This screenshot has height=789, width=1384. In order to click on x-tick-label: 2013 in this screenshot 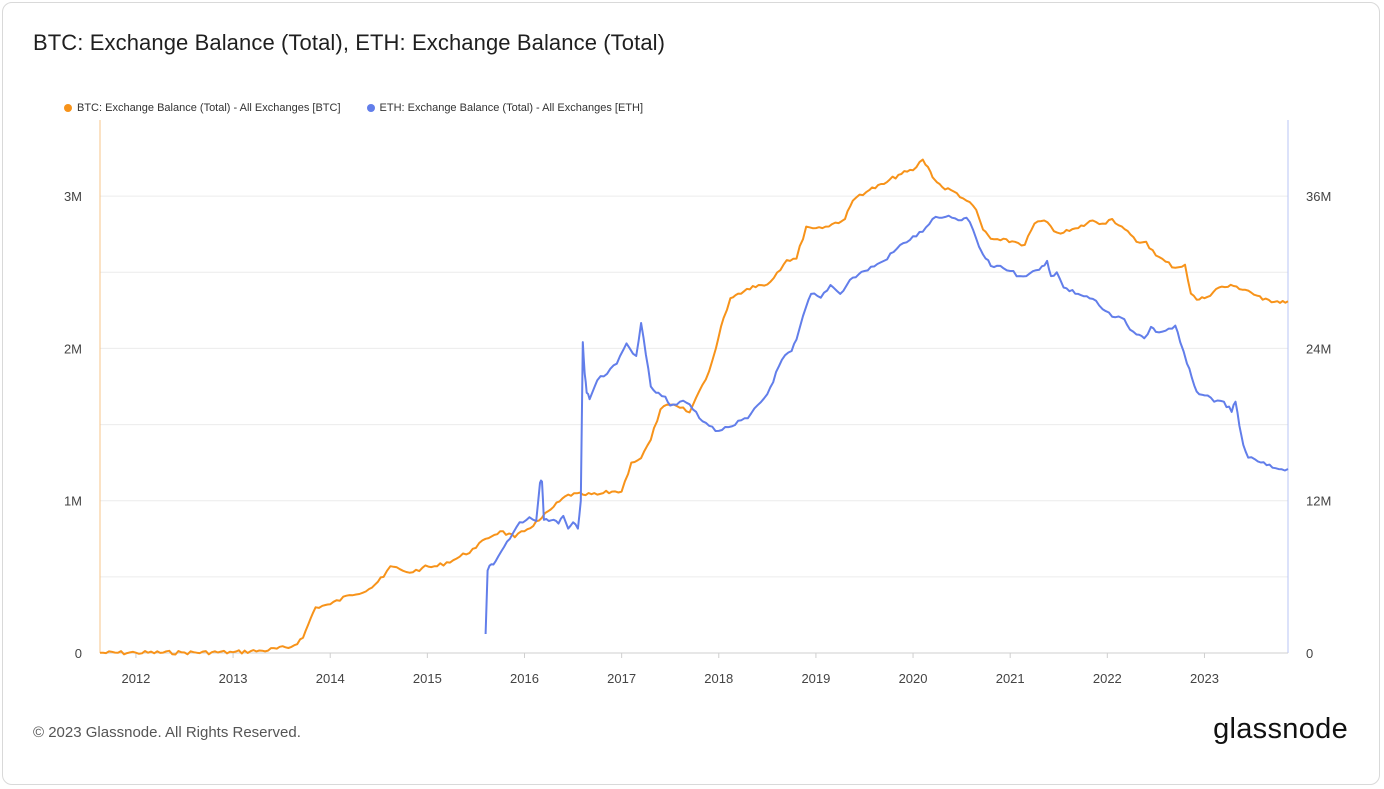, I will do `click(233, 678)`.